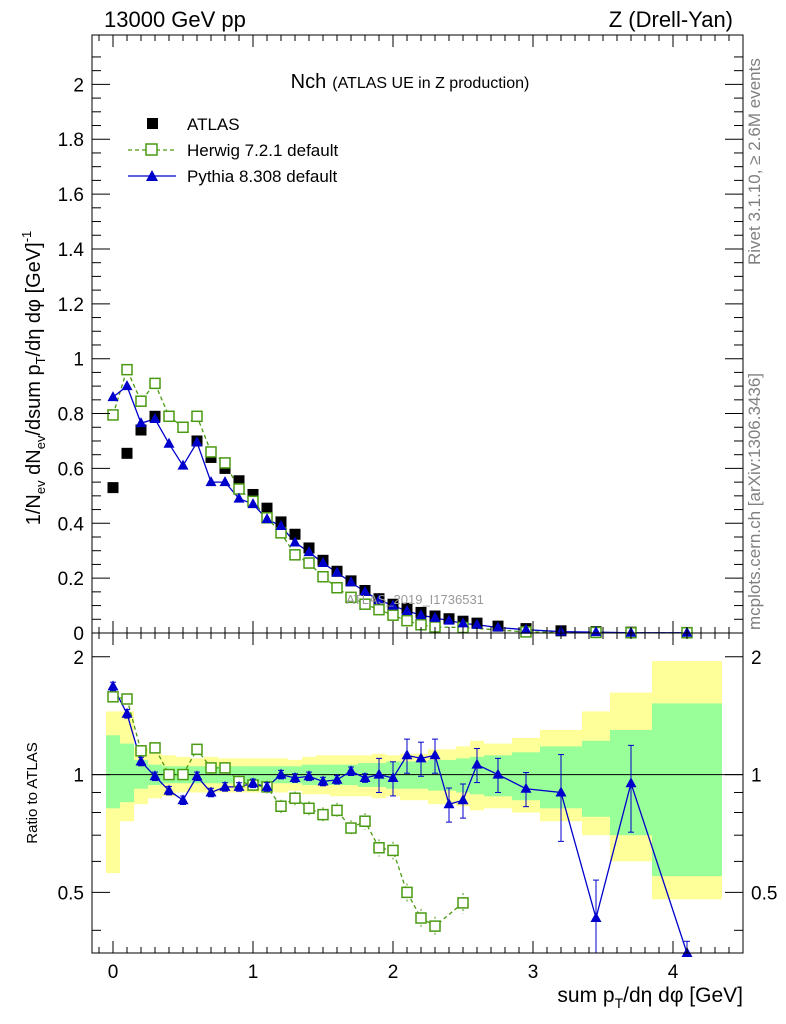 This screenshot has height=1024, width=786. I want to click on legend-atlas-marker, so click(152, 123).